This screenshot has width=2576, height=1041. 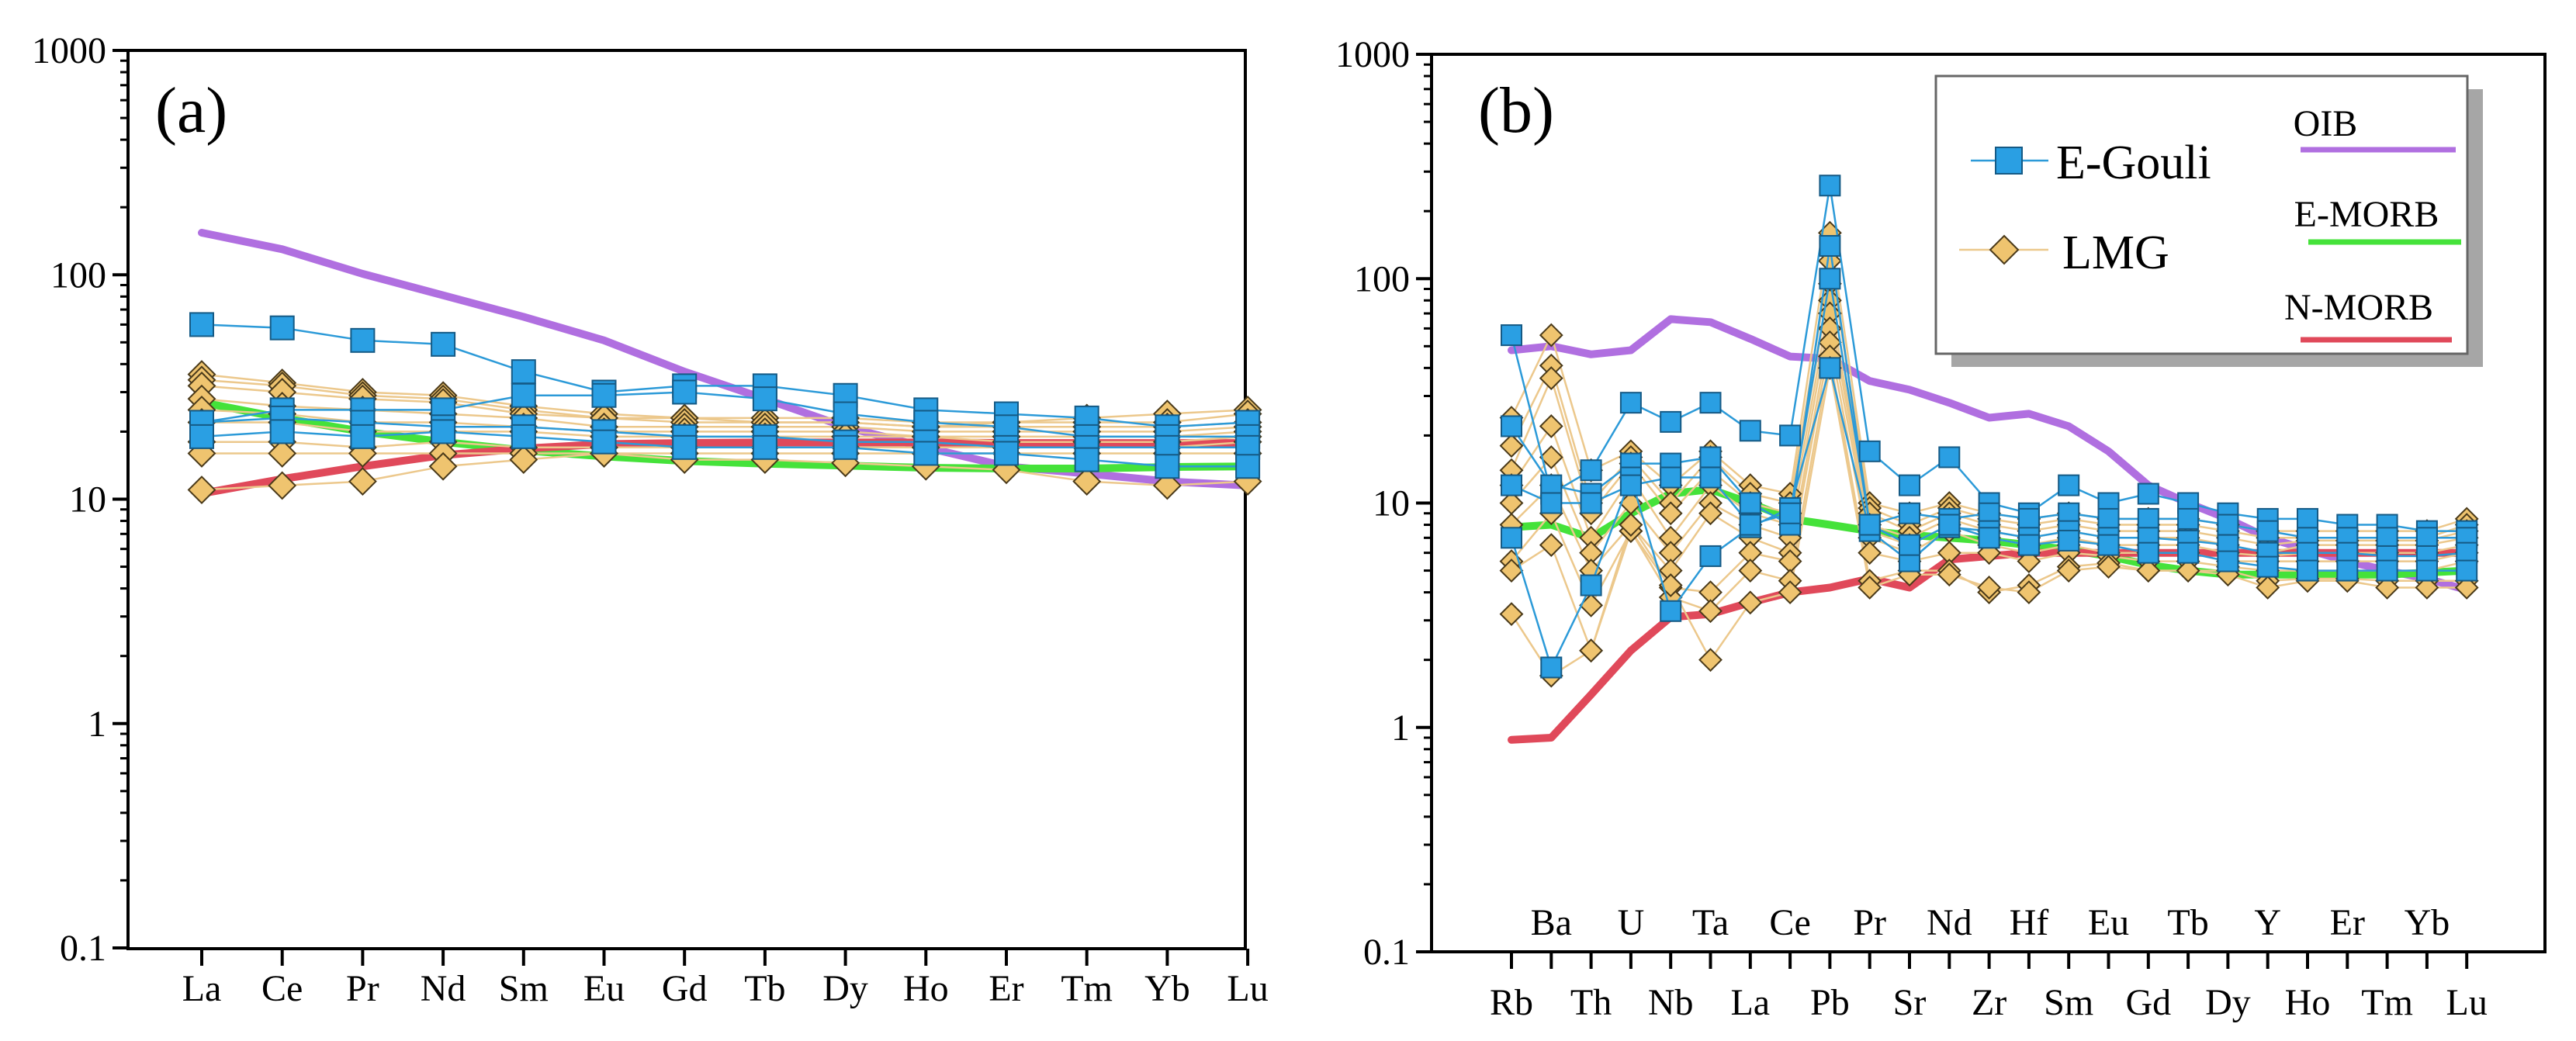 What do you see at coordinates (2308, 1002) in the screenshot?
I see `x-tick-label-bottom: Ho` at bounding box center [2308, 1002].